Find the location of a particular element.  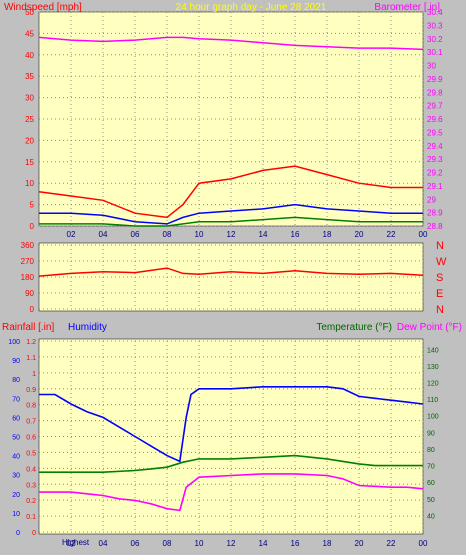

rainfall-axis-label: Rainfall [.in] is located at coordinates (28, 327).